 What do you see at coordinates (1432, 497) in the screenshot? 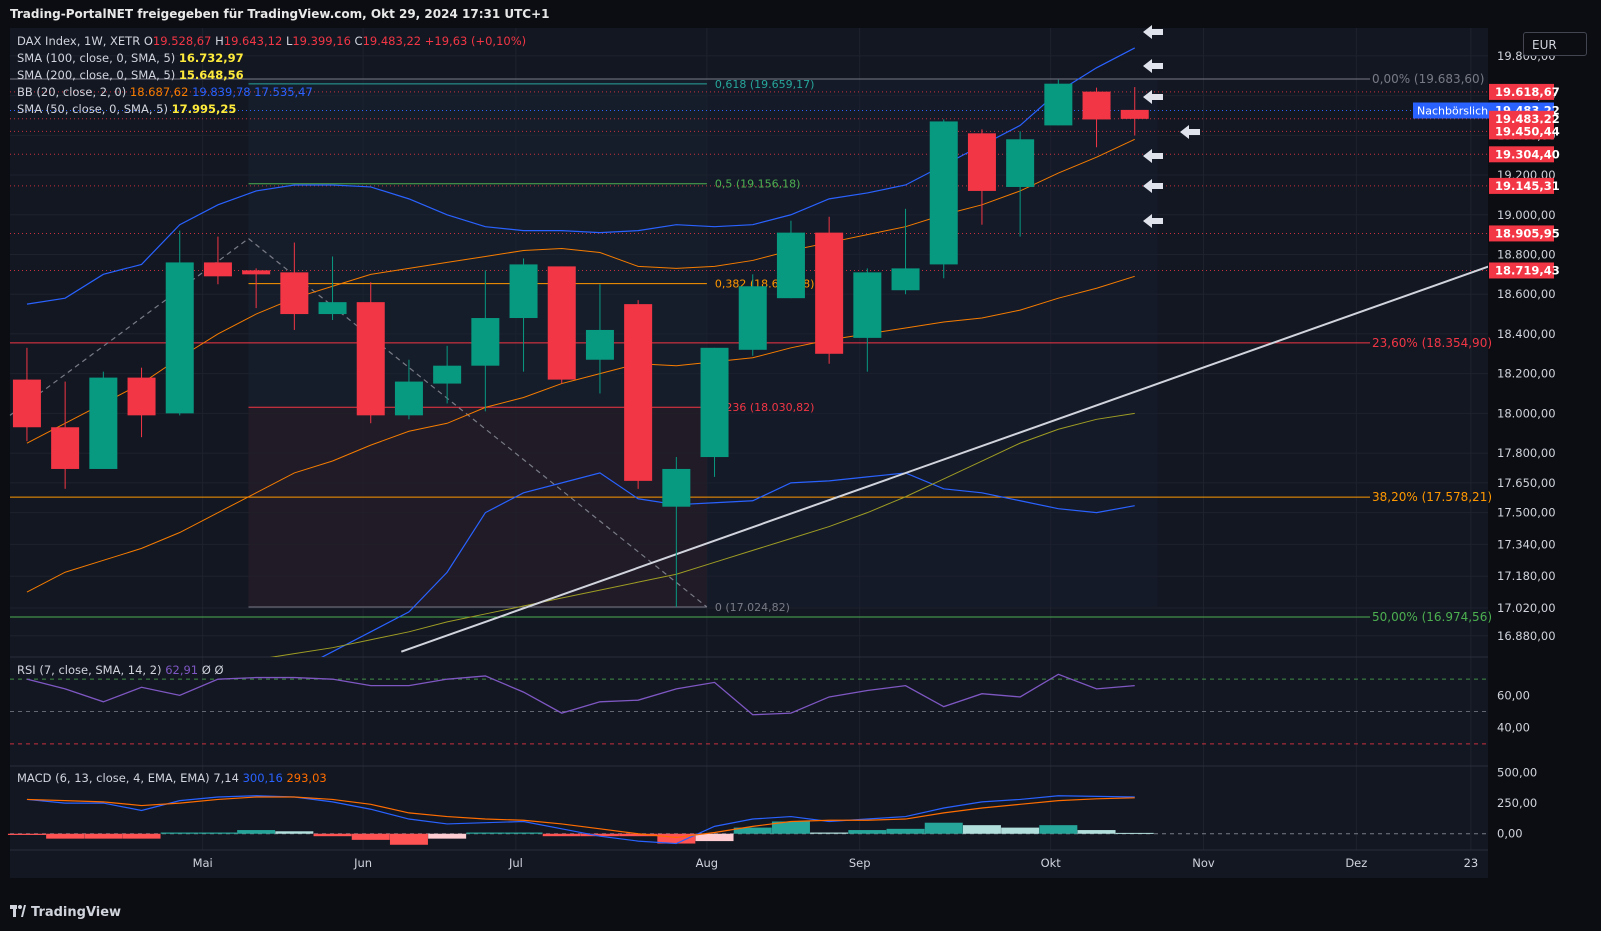
I see `fib-level-label: 38,20% (17.578,21)` at bounding box center [1432, 497].